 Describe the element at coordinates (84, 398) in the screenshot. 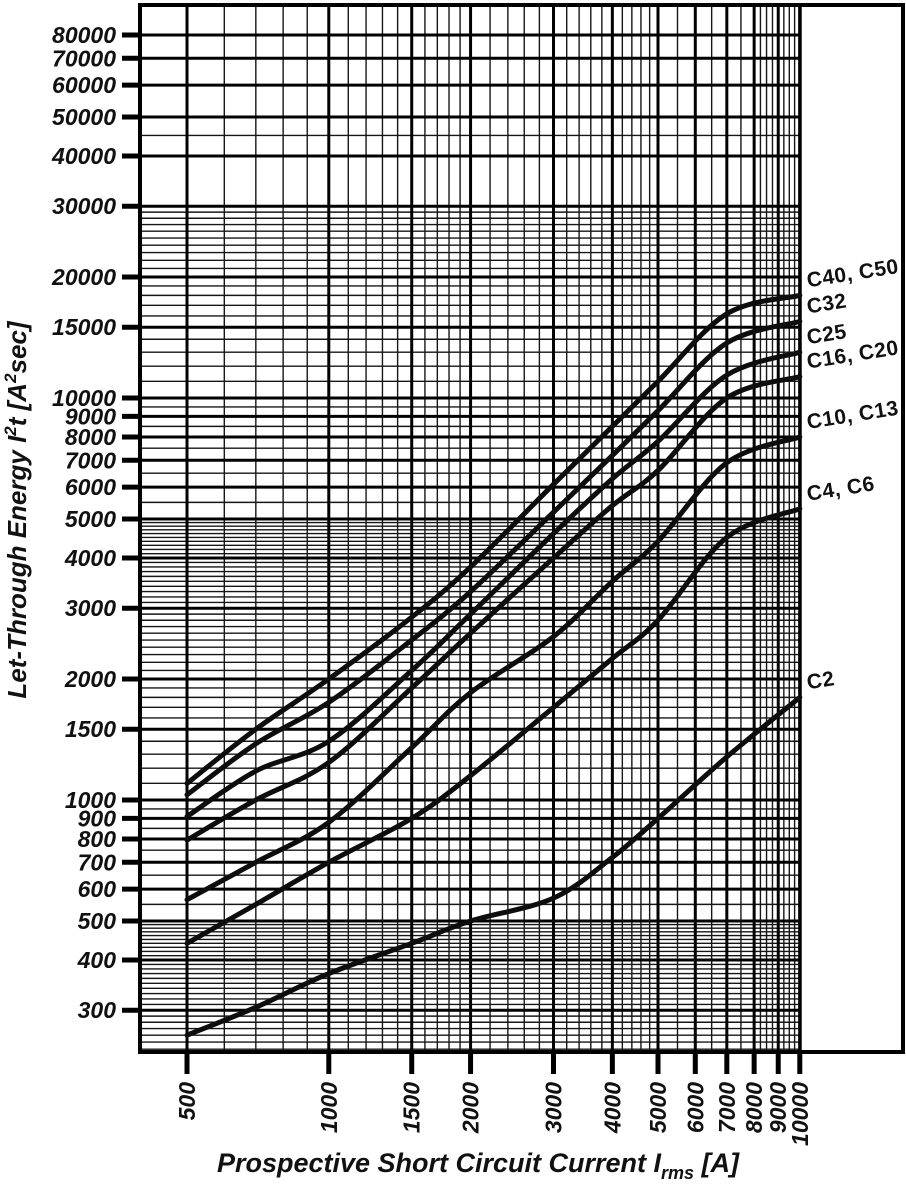

I see `y-tick-label-10000: 10000` at that location.